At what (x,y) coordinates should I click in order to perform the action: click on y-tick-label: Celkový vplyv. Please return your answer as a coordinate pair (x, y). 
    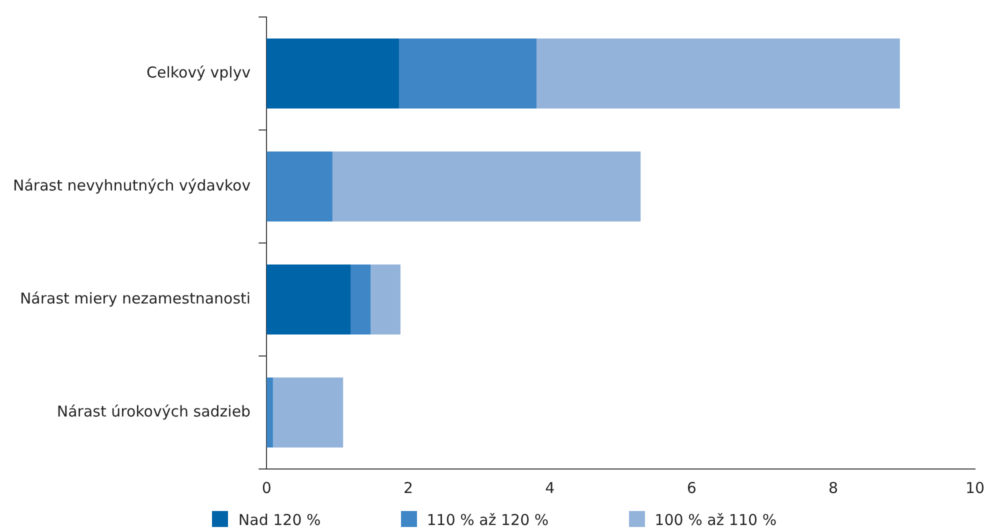
    Looking at the image, I should click on (198, 72).